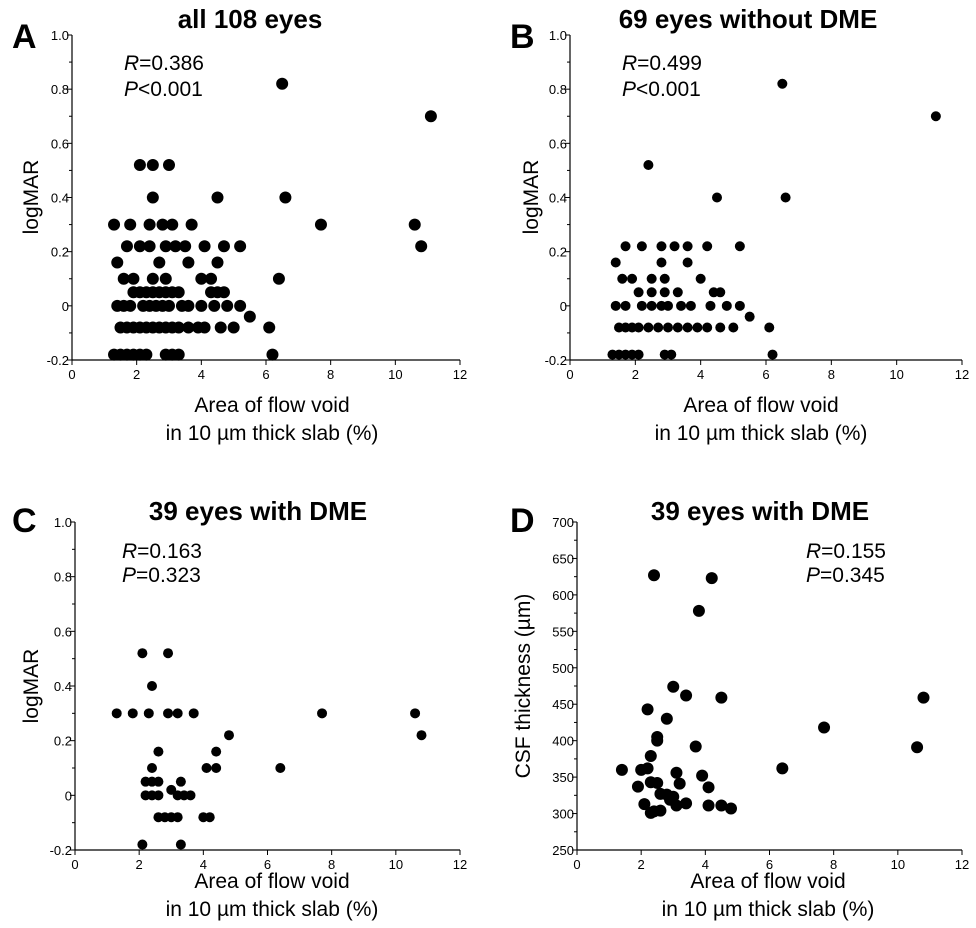 The image size is (976, 928). What do you see at coordinates (662, 63) in the screenshot?
I see `panel-b-stat-r: R=0.499` at bounding box center [662, 63].